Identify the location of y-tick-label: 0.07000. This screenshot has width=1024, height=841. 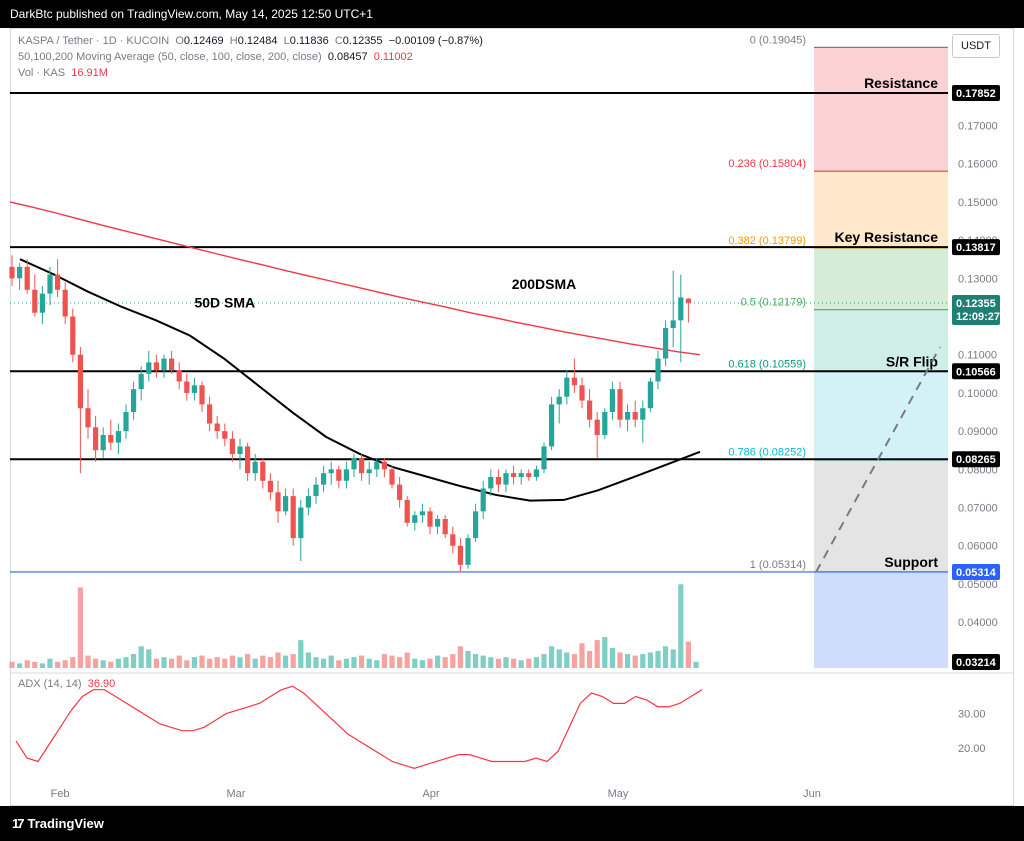
(978, 509).